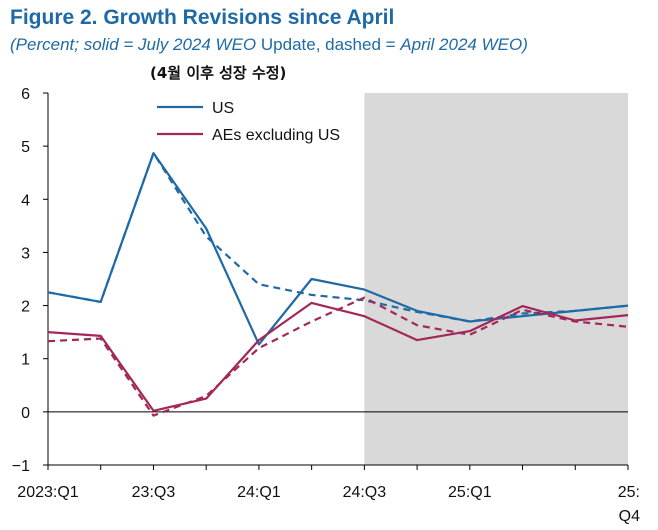  I want to click on x-tick-label: 25:, so click(629, 492).